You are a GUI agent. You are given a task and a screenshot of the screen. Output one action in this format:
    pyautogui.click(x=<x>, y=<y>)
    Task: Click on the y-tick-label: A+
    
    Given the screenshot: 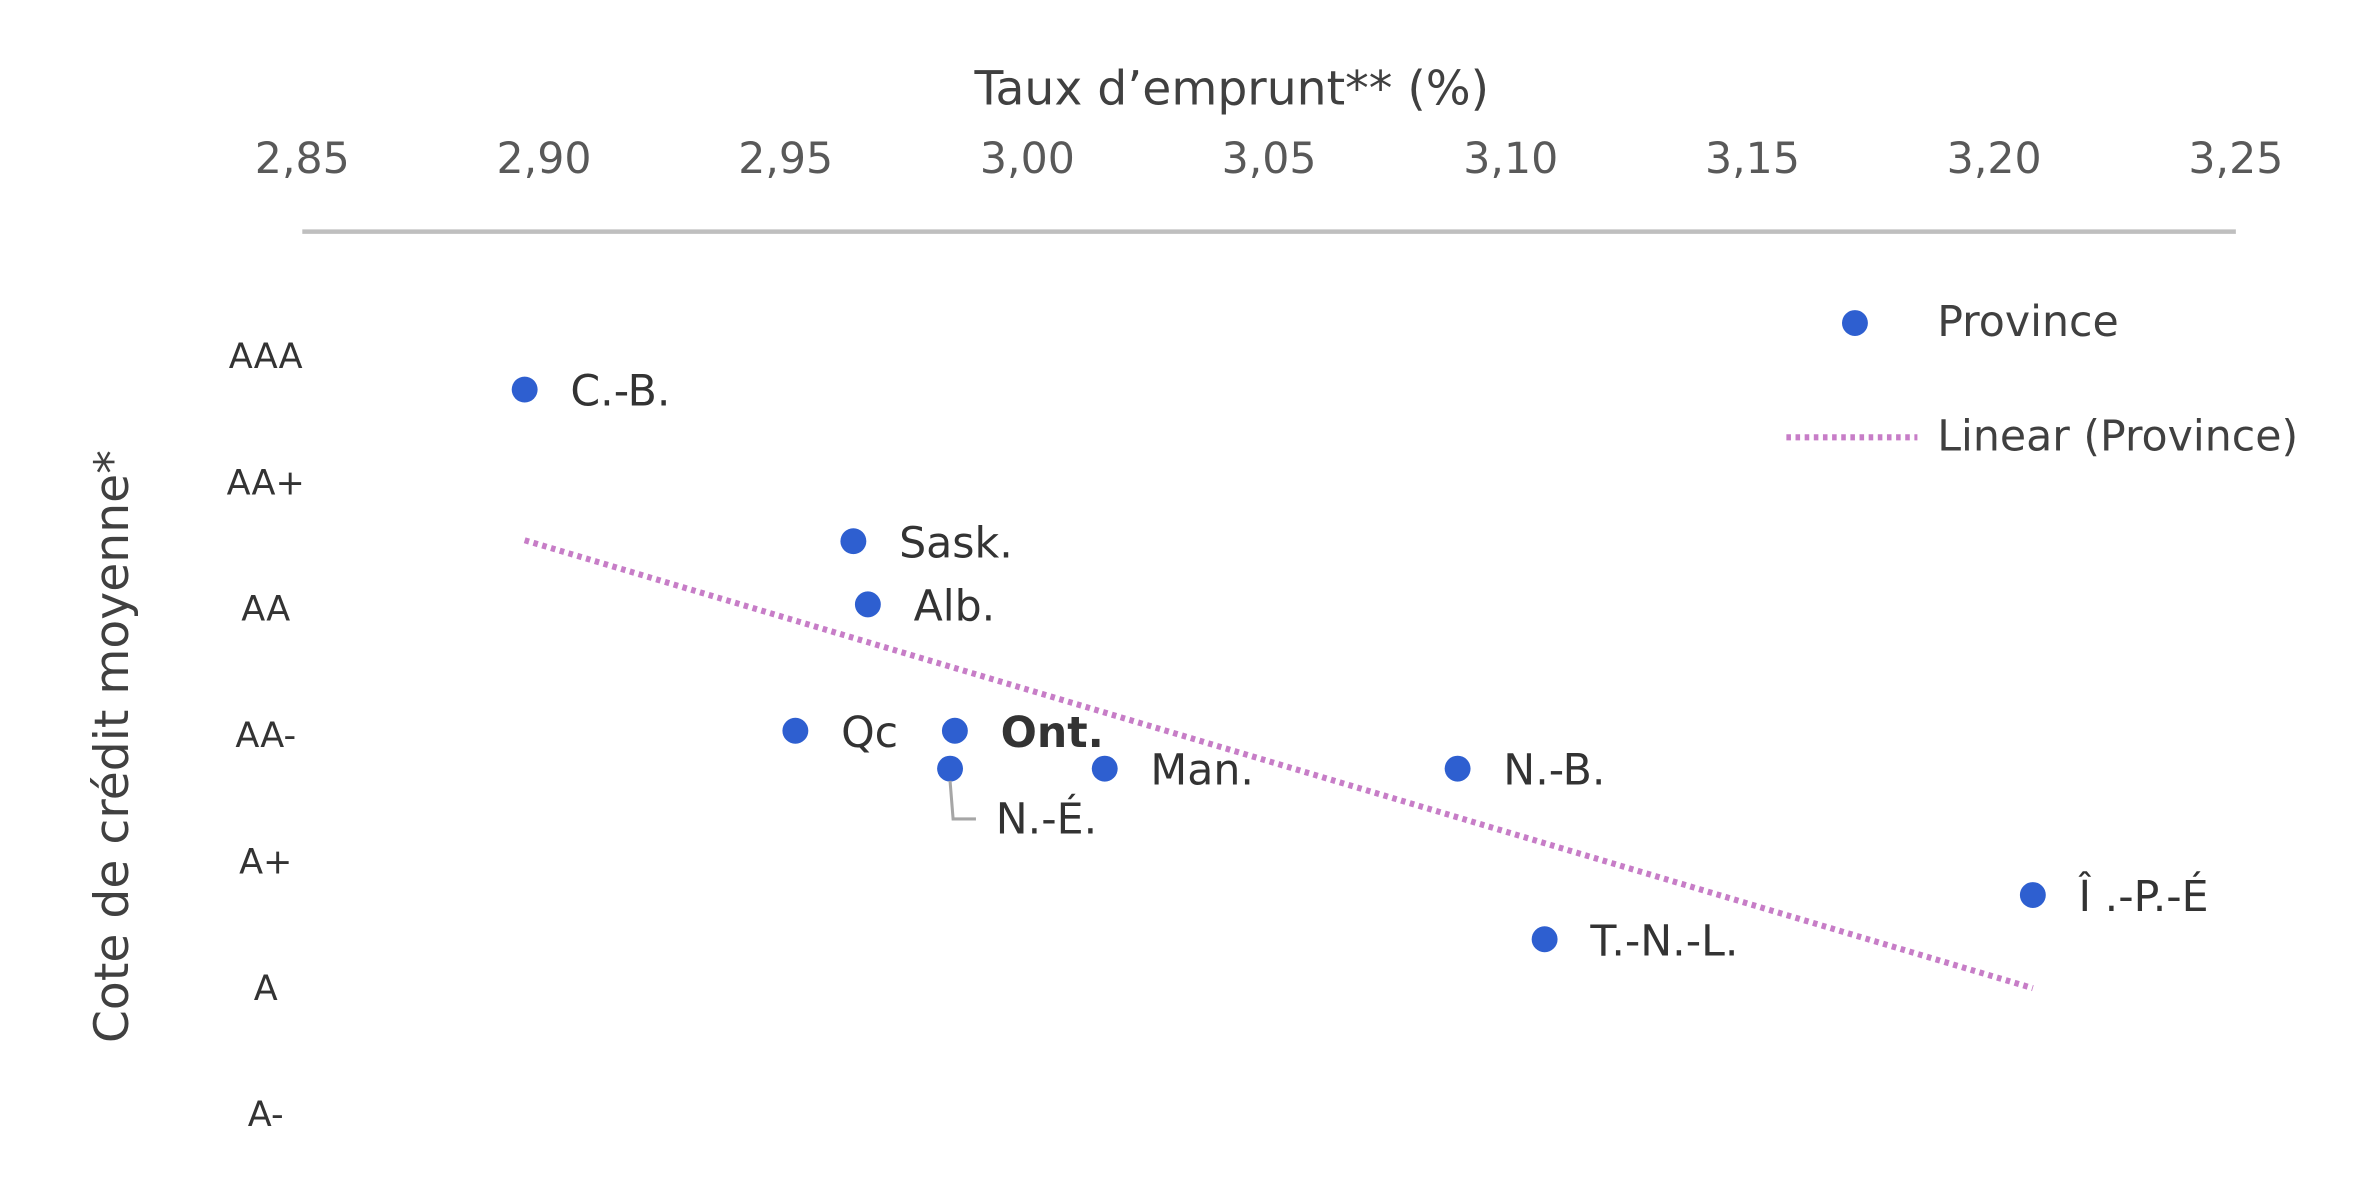 What is the action you would take?
    pyautogui.click(x=265, y=861)
    